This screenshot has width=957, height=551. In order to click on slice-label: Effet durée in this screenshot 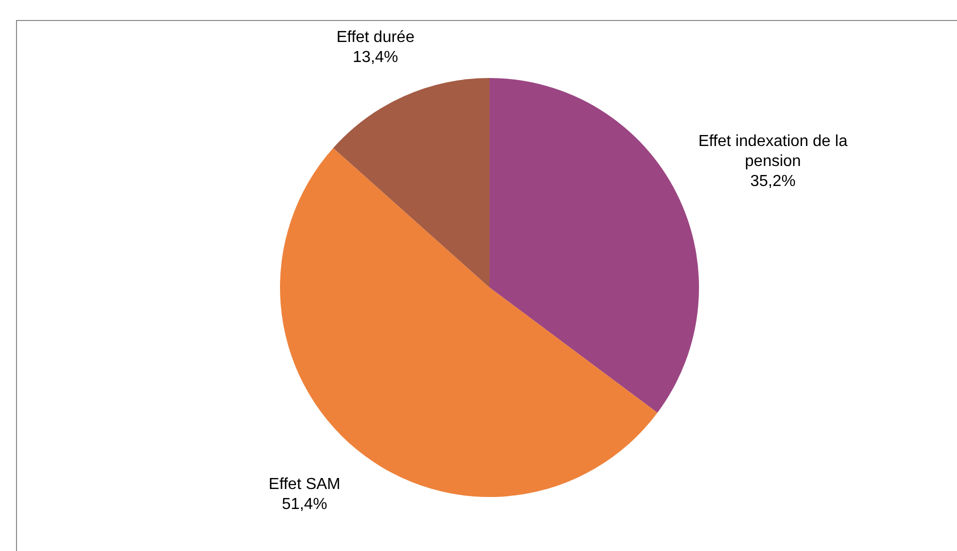, I will do `click(375, 37)`.